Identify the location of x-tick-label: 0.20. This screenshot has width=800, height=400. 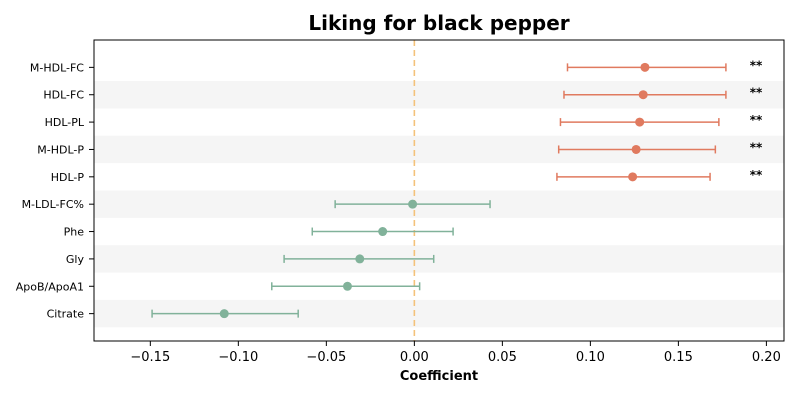
(766, 357).